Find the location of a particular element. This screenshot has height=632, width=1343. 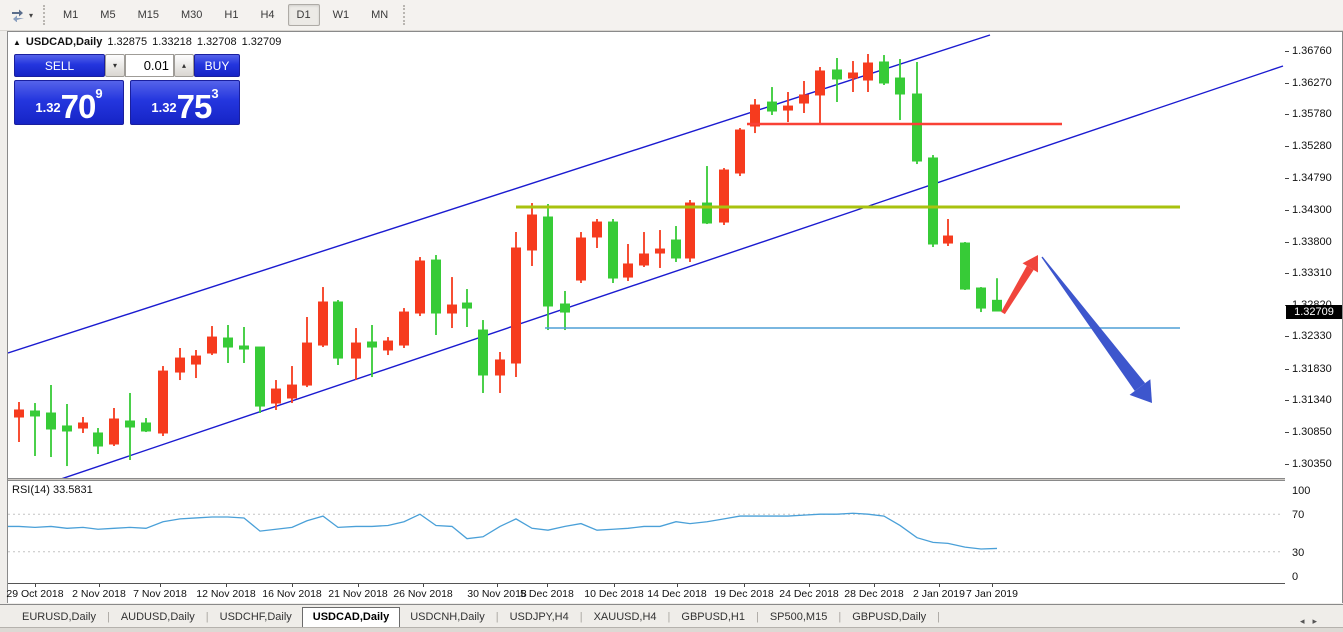

sell-price-prefix: 1.32 is located at coordinates (48, 107).